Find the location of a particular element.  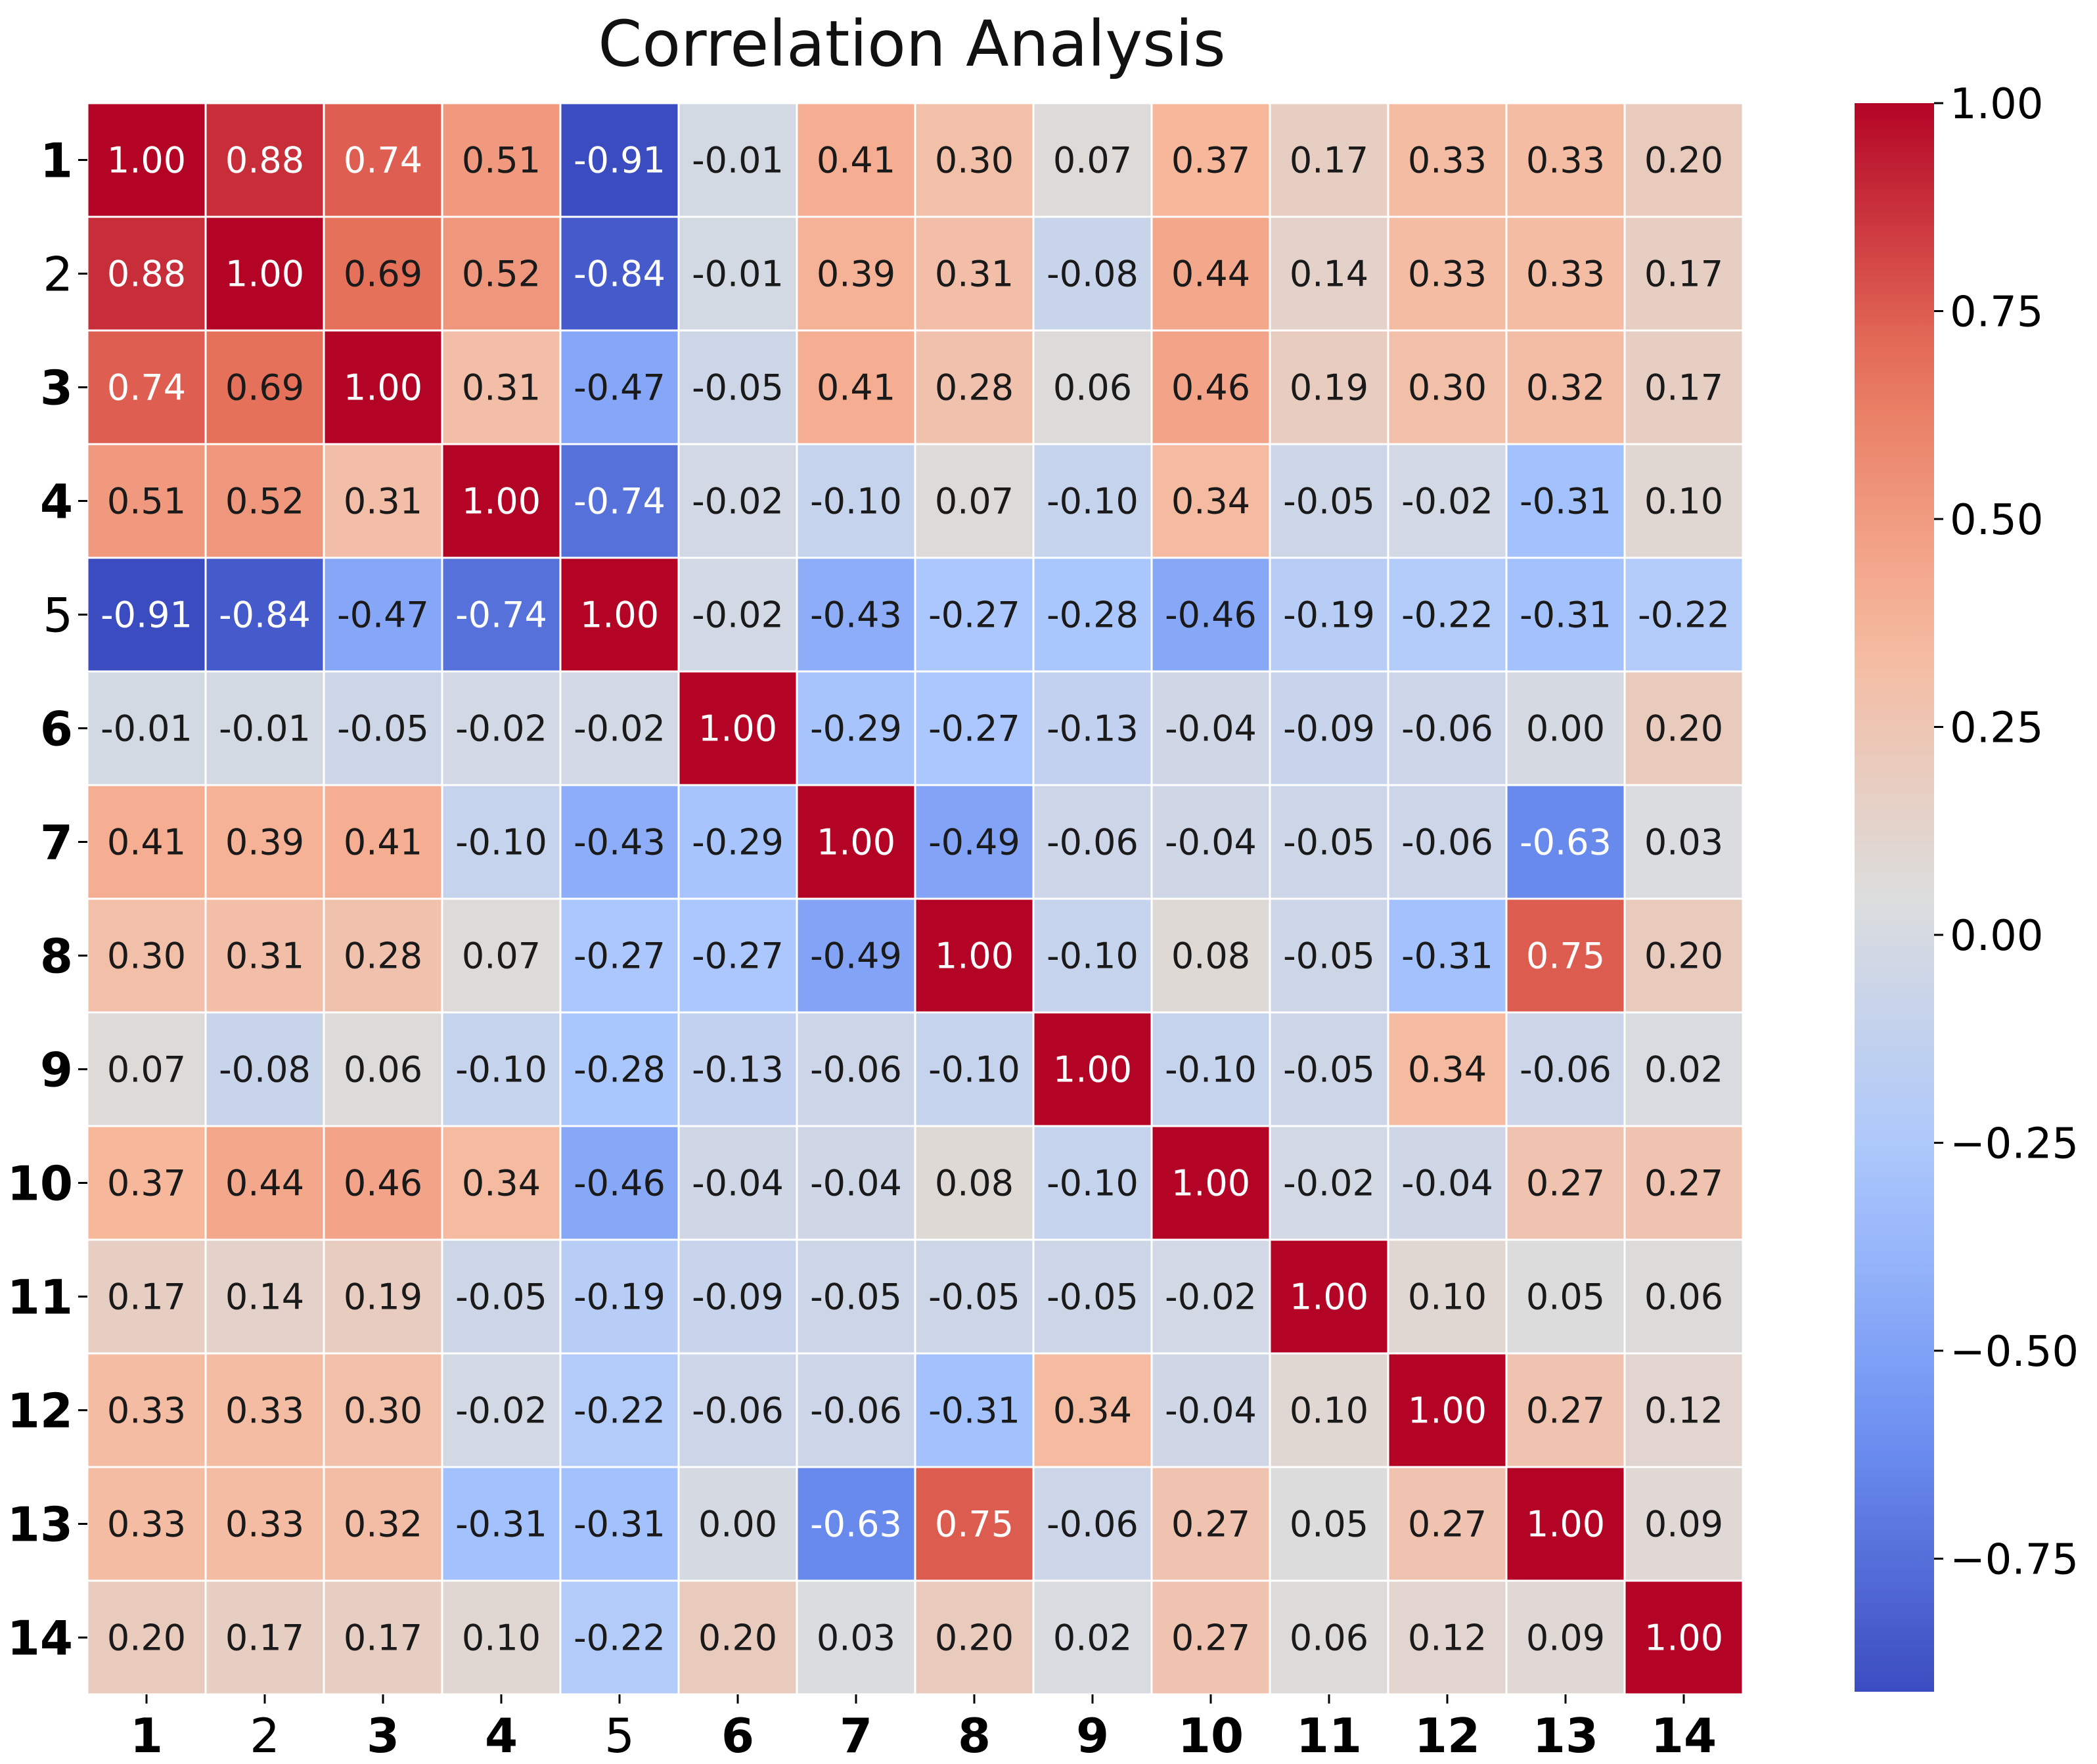

cell-value-label: 0.52 is located at coordinates (264, 501).